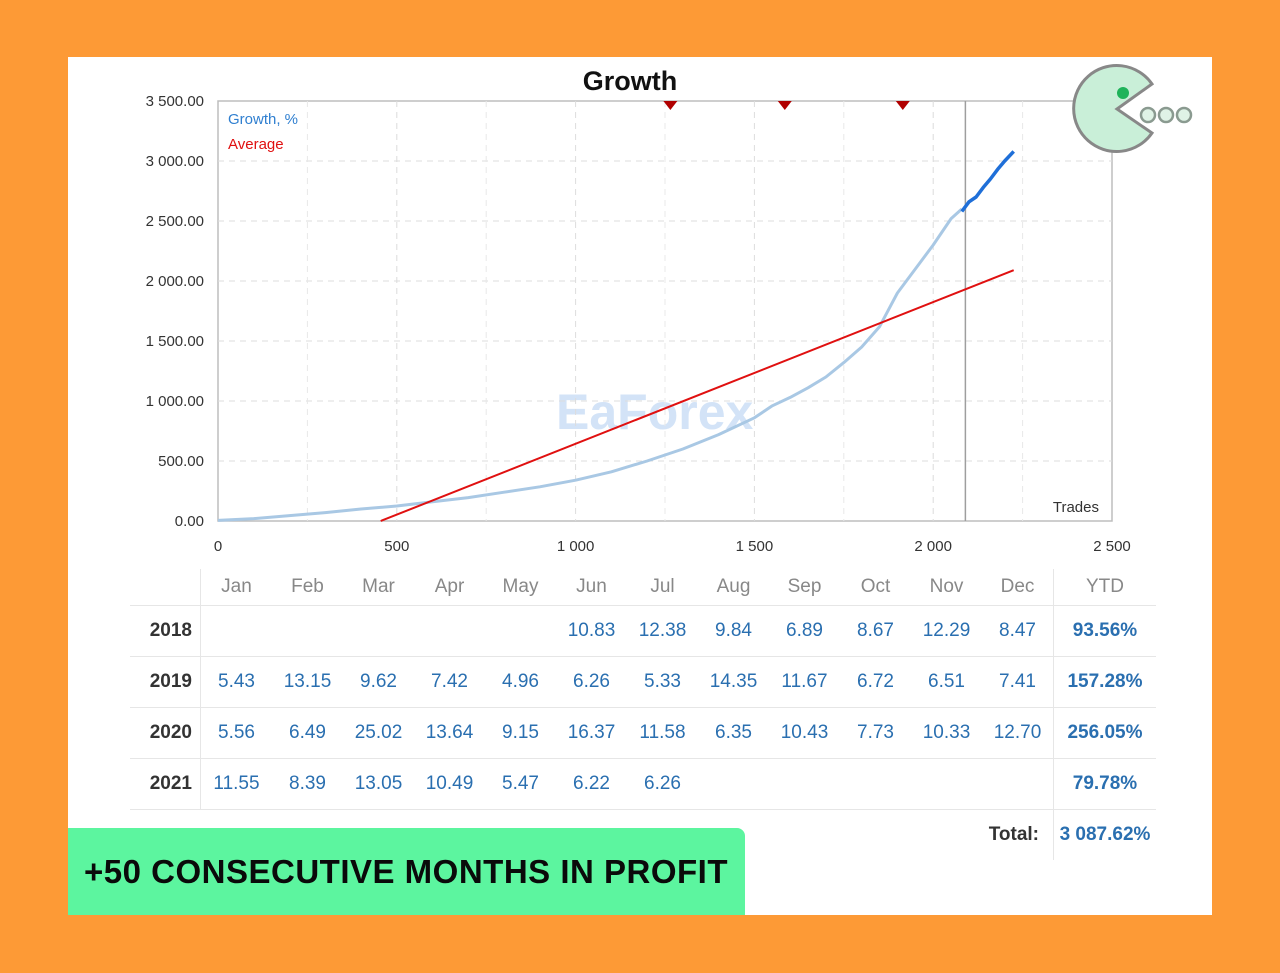 The image size is (1280, 973). I want to click on month-header: Jan, so click(236, 587).